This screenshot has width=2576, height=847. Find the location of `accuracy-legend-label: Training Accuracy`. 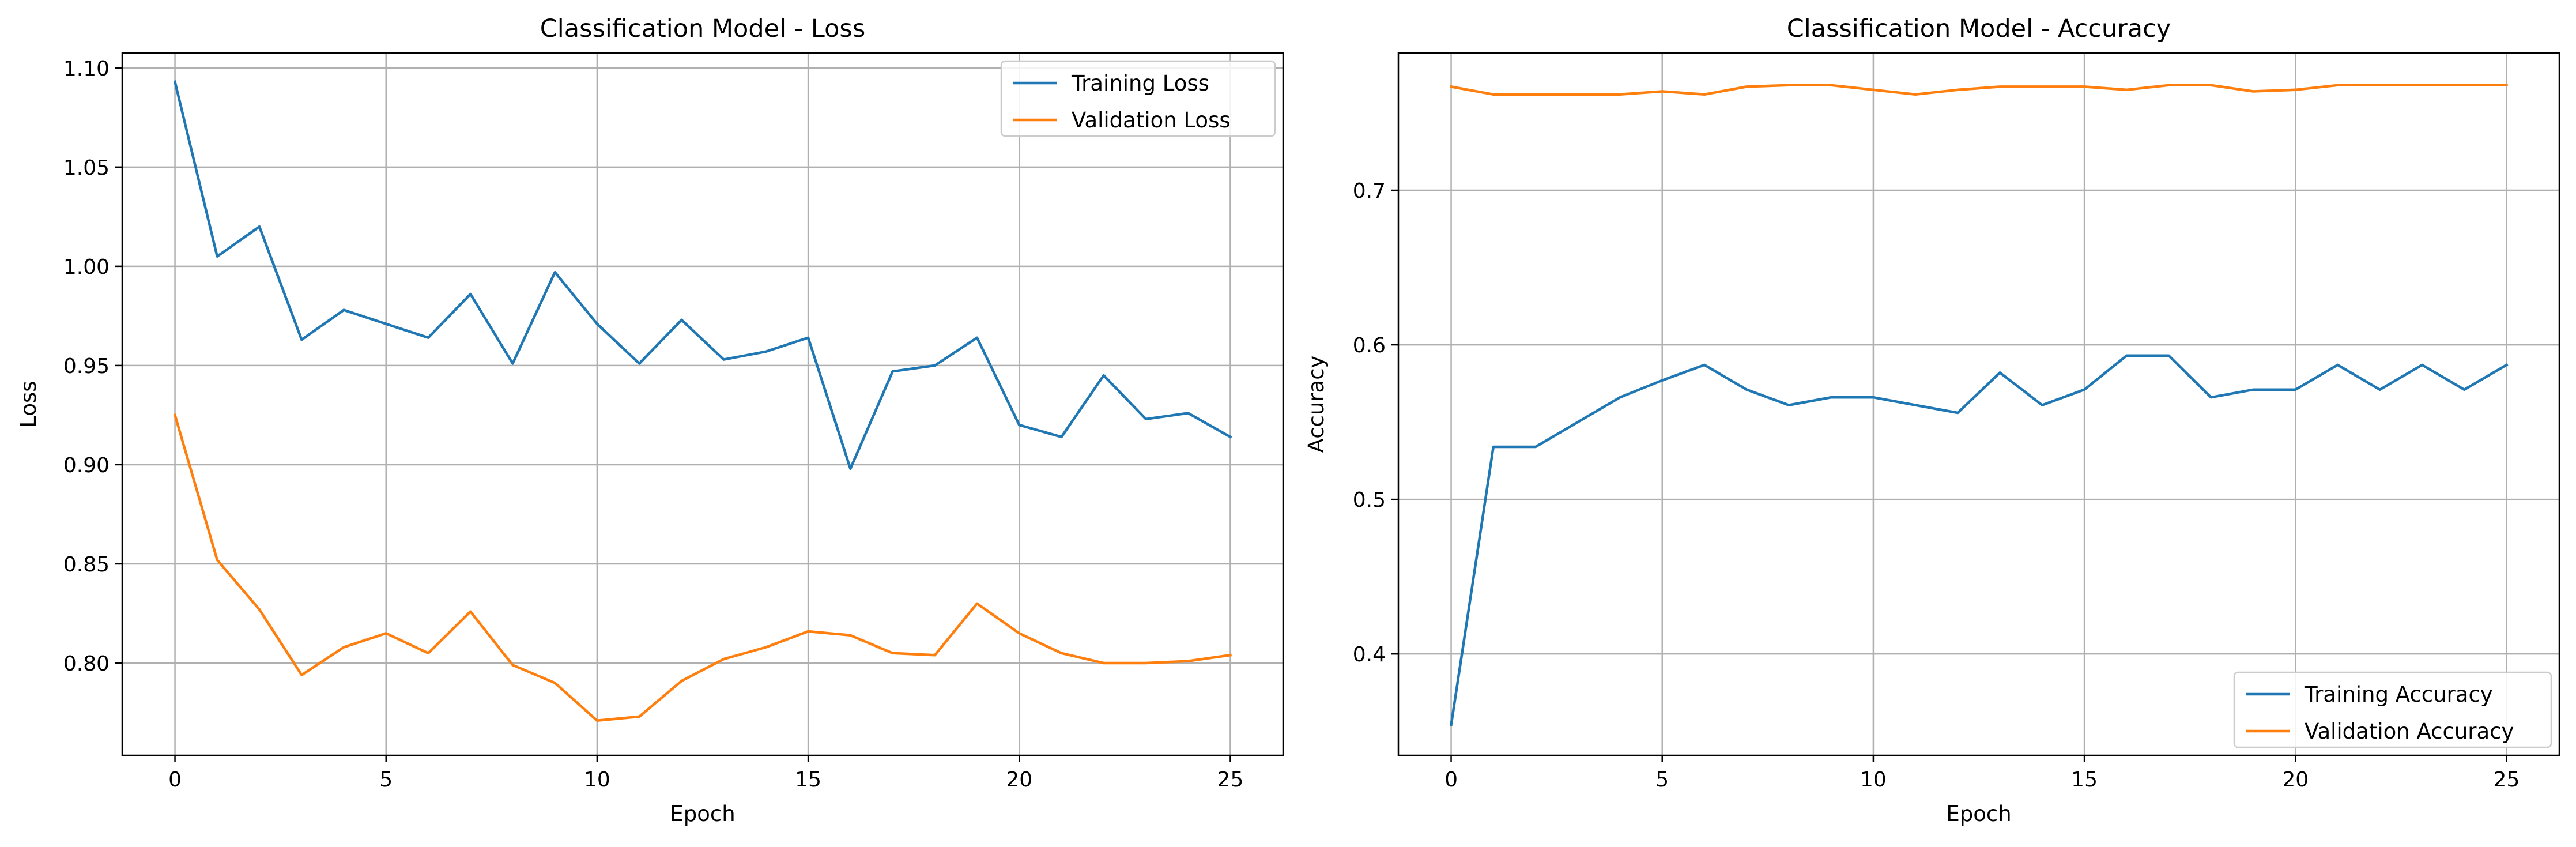

accuracy-legend-label: Training Accuracy is located at coordinates (2398, 694).